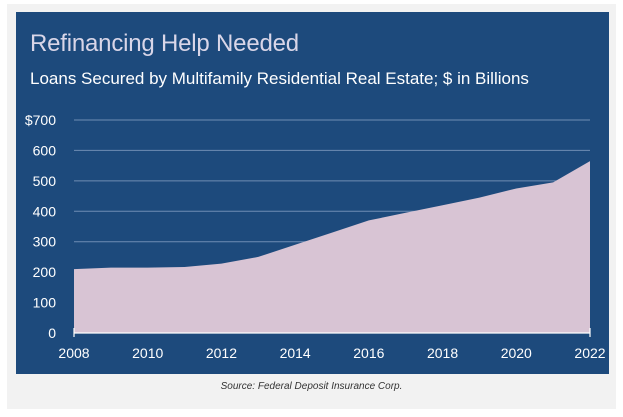  What do you see at coordinates (221, 353) in the screenshot?
I see `x-tick-label: 2012` at bounding box center [221, 353].